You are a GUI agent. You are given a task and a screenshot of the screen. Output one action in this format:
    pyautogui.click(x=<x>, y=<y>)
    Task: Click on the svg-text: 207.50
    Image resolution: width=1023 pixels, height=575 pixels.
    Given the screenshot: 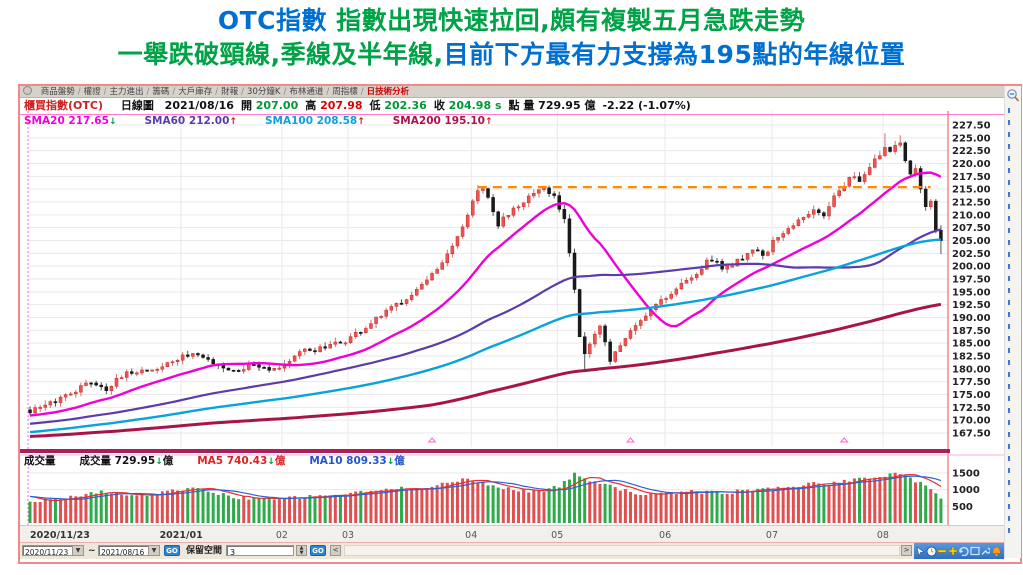 What is the action you would take?
    pyautogui.click(x=971, y=228)
    